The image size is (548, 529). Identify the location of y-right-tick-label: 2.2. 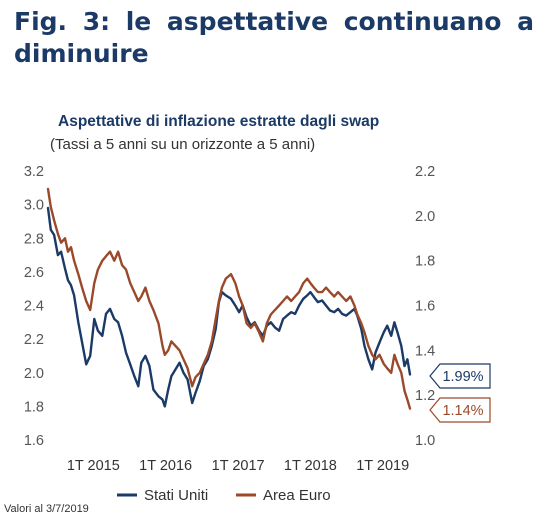
(425, 172).